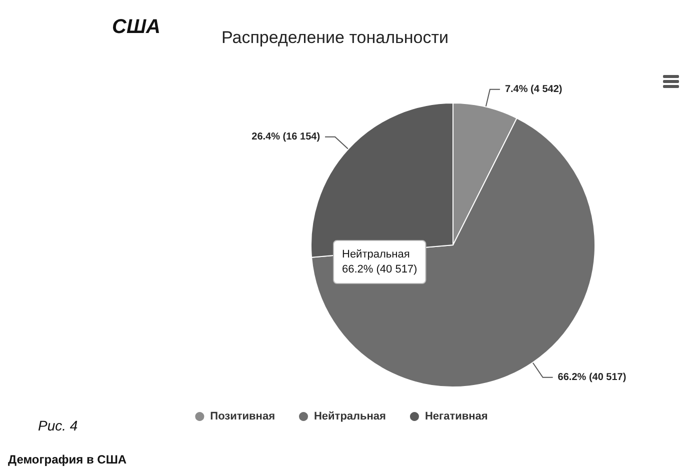 This screenshot has width=681, height=476. What do you see at coordinates (456, 416) in the screenshot?
I see `legend-label: Негативная` at bounding box center [456, 416].